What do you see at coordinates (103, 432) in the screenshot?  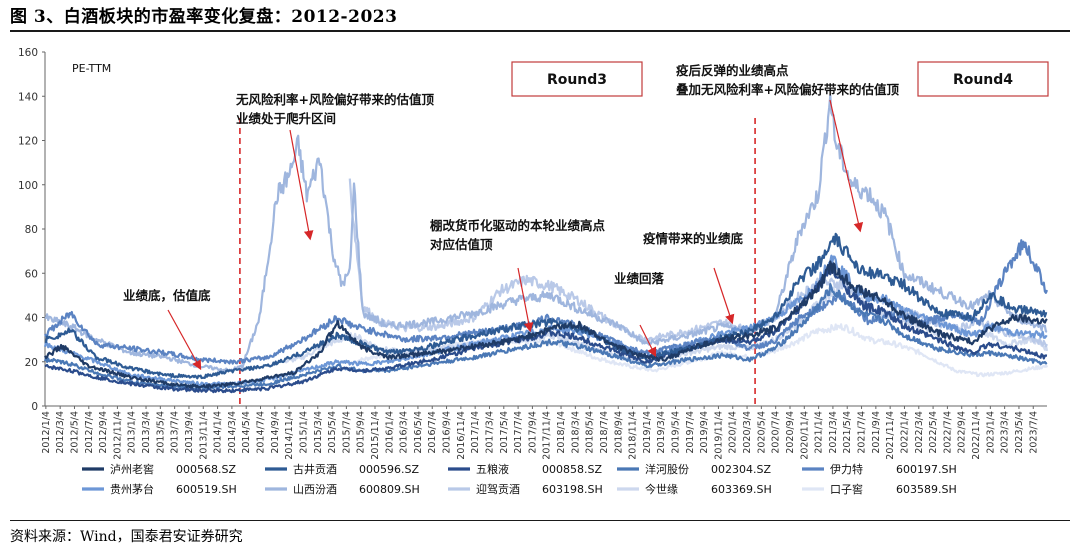 I see `x-tick-label: 2012/9/4` at bounding box center [103, 432].